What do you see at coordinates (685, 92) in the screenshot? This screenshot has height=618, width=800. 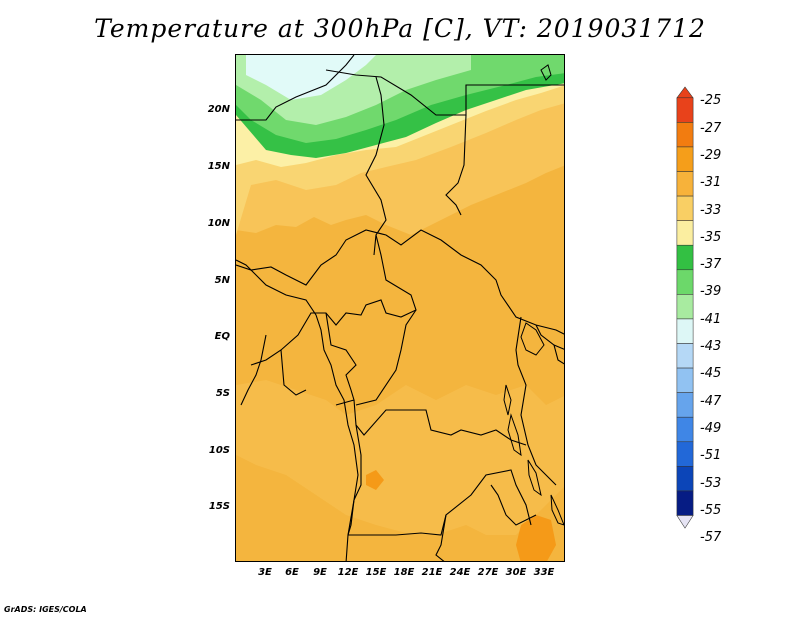 I see `colorbar-top-arrow` at bounding box center [685, 92].